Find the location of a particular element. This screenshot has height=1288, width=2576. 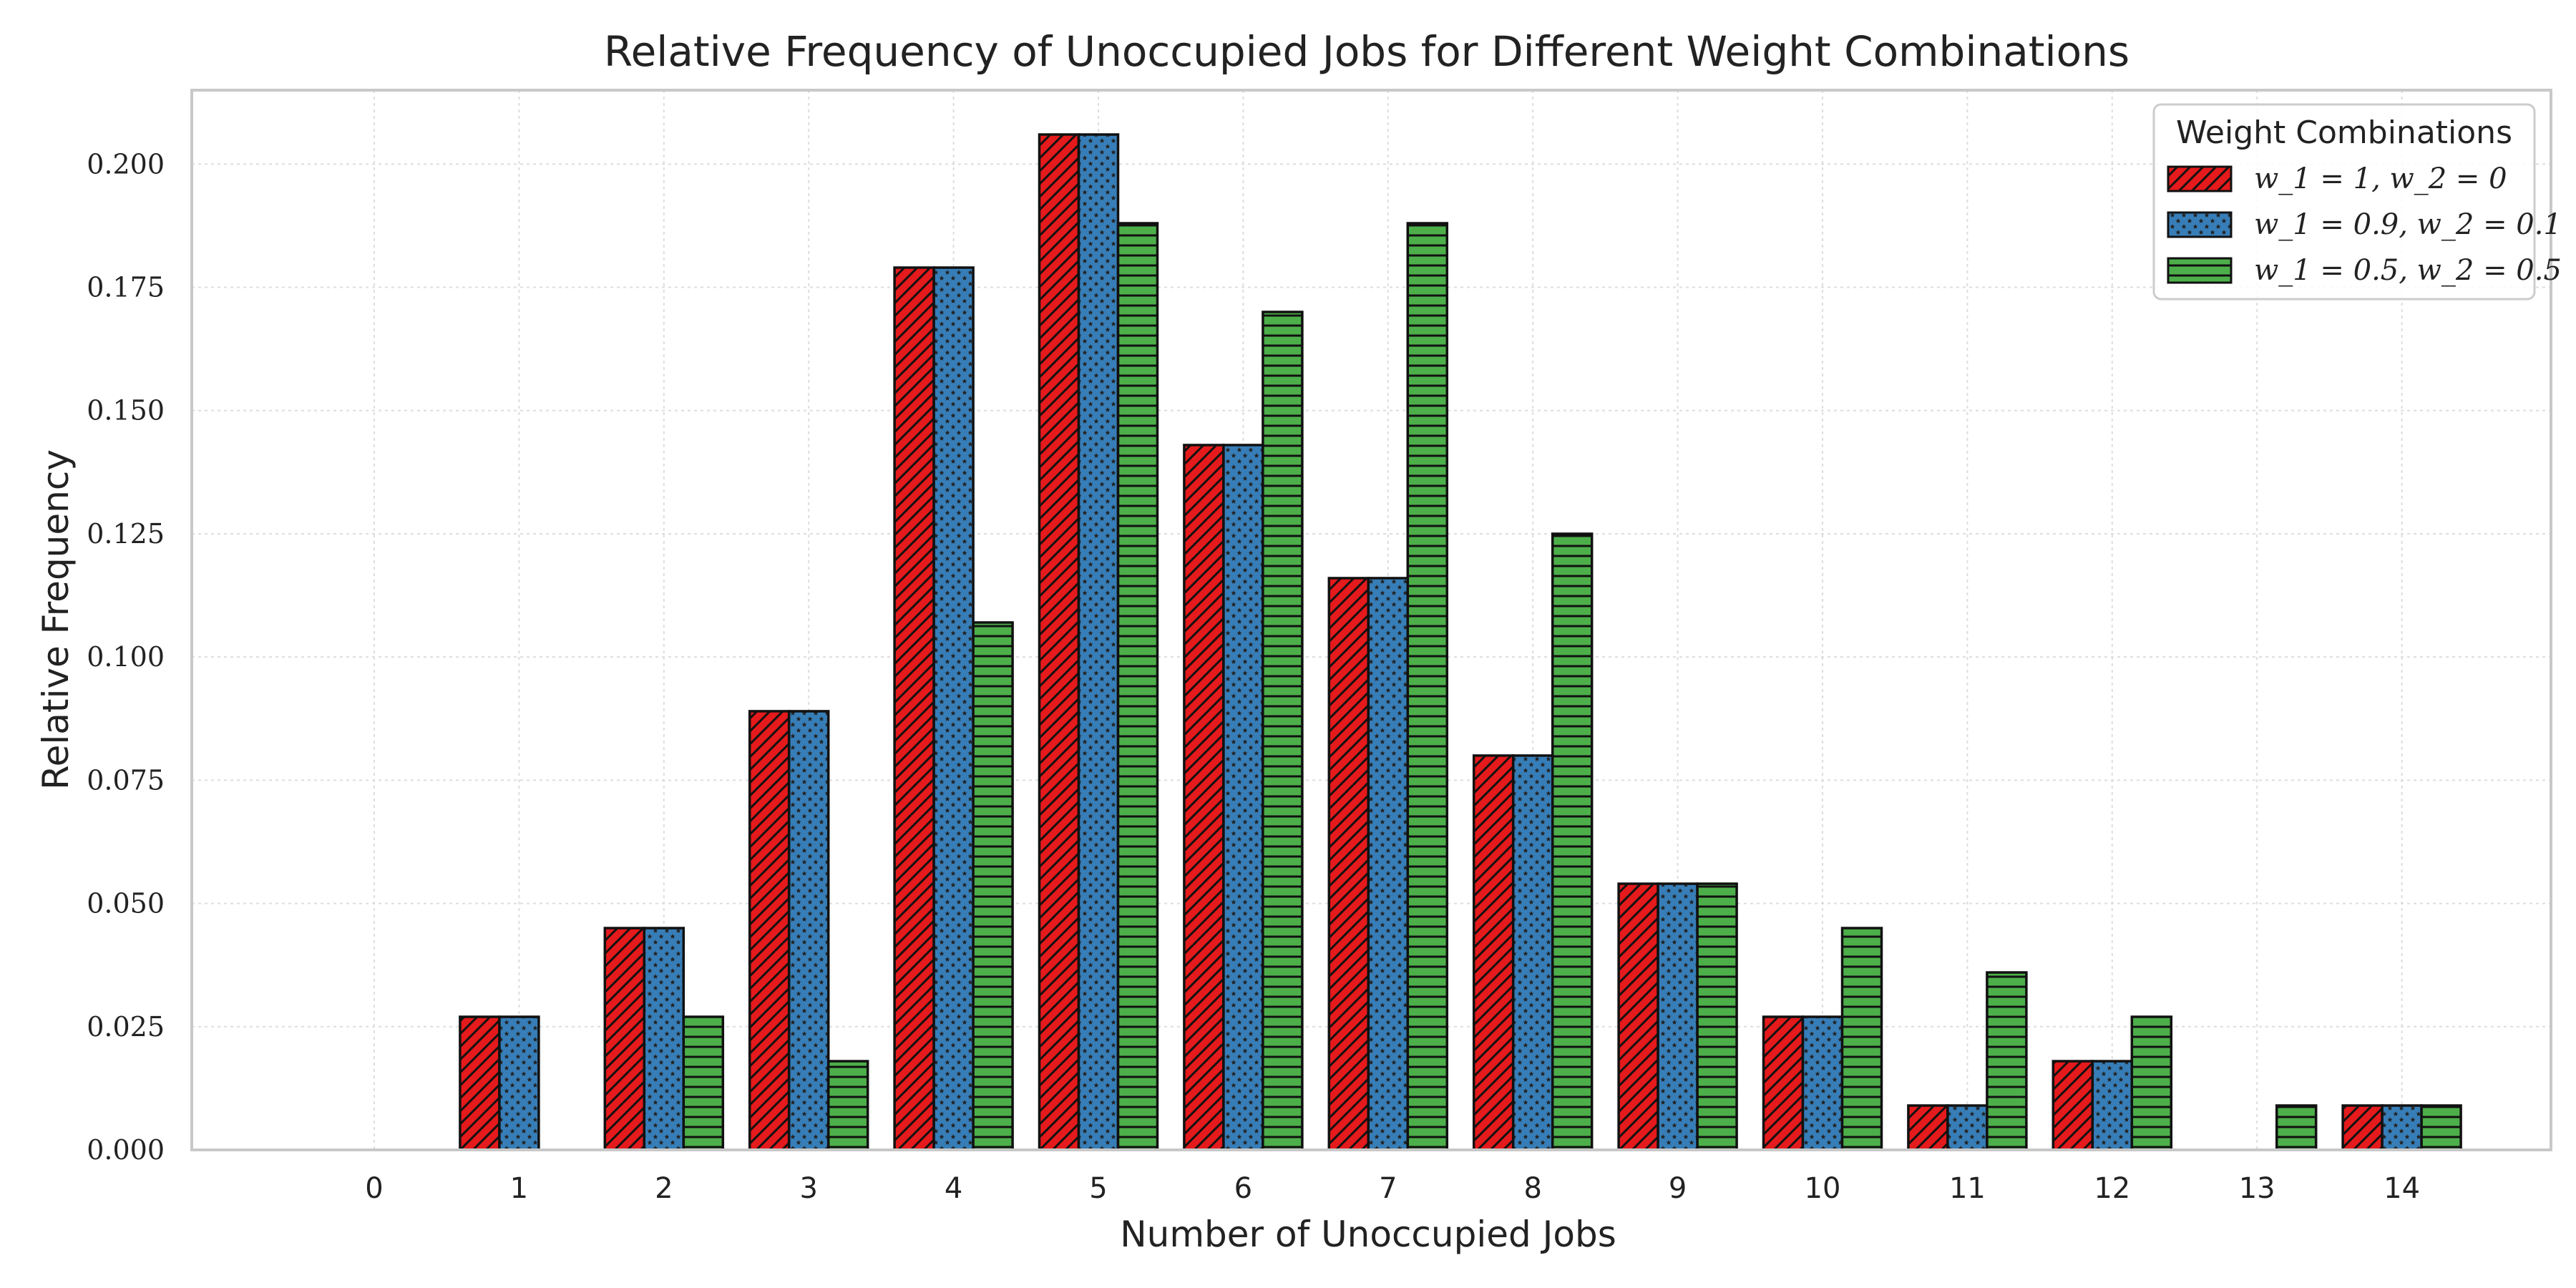

x-tick-label: 0 is located at coordinates (374, 1188).